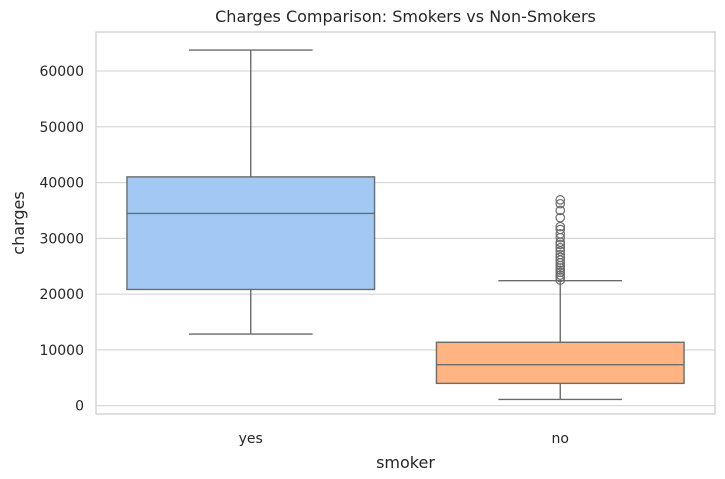 This screenshot has width=725, height=479. Describe the element at coordinates (61, 128) in the screenshot. I see `y-tick-label: 50000` at that location.